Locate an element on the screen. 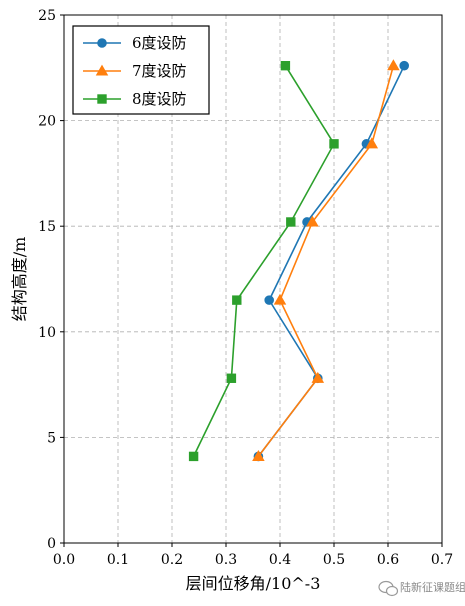 Image resolution: width=465 pixels, height=606 pixels. legend-label: 8度设防 is located at coordinates (159, 99).